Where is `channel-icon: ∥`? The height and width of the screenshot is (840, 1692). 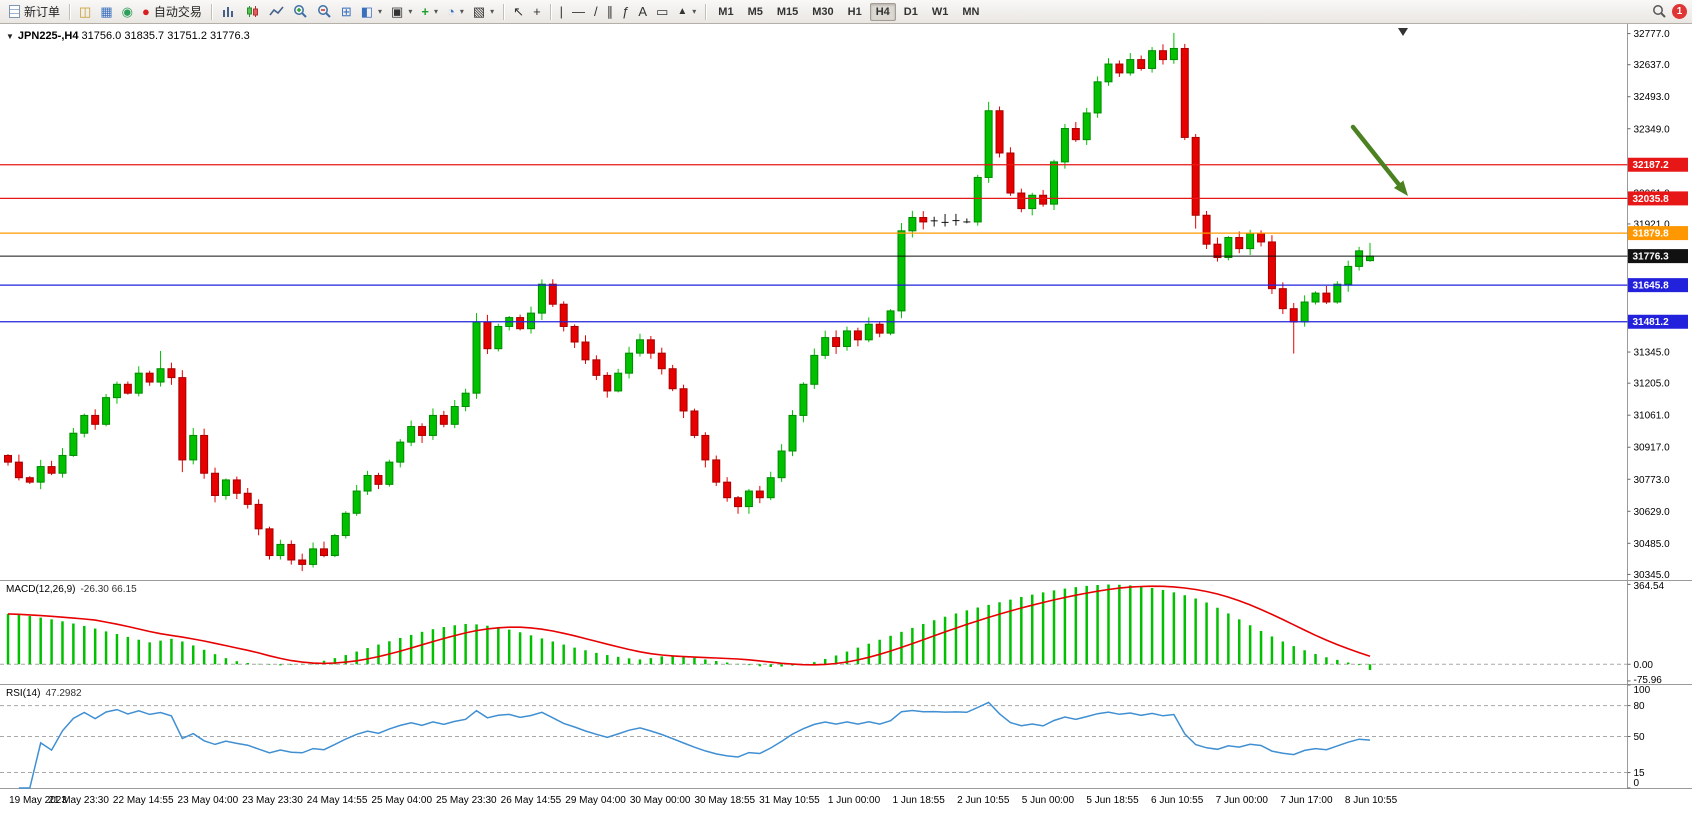
channel-icon: ∥ is located at coordinates (610, 11).